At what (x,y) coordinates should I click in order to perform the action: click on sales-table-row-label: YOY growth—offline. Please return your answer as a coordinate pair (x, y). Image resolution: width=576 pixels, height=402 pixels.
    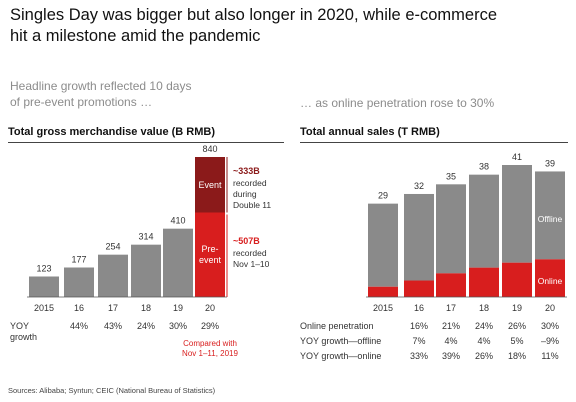
    Looking at the image, I should click on (340, 341).